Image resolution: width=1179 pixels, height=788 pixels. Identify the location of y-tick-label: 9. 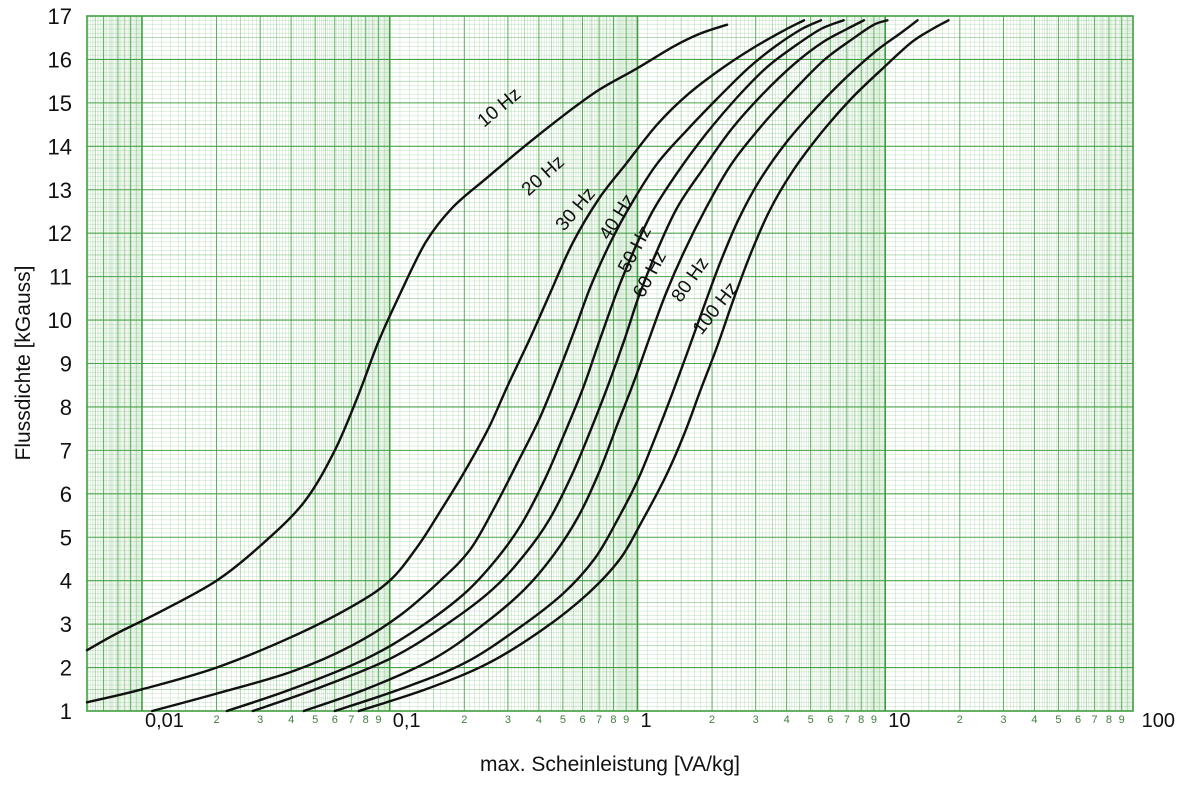
(66, 364).